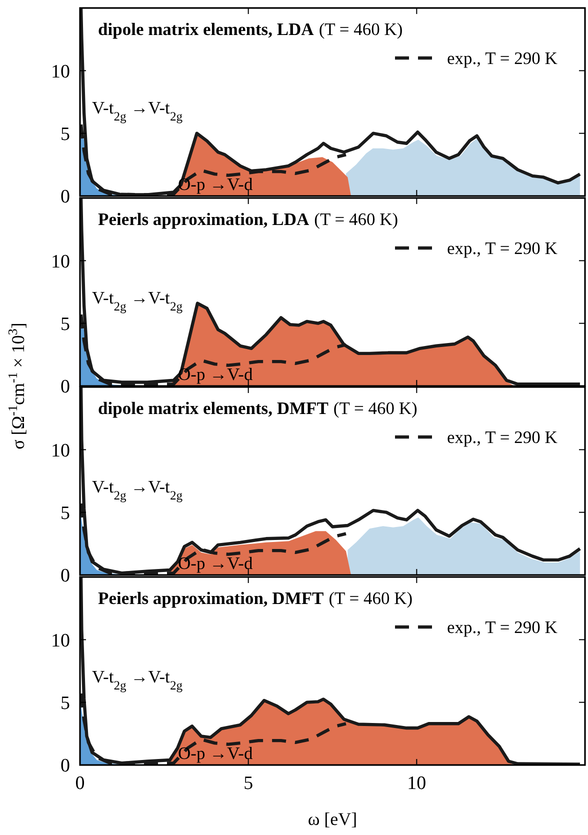 This screenshot has width=588, height=835. I want to click on text: dipole matrix elements, LDA, so click(206, 29).